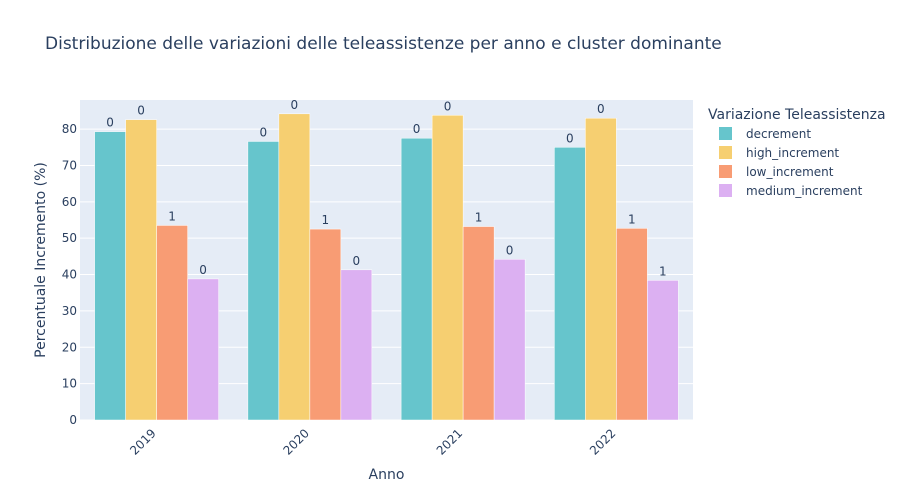 This screenshot has width=900, height=500. What do you see at coordinates (356, 345) in the screenshot?
I see `bar-medium_increment-2020` at bounding box center [356, 345].